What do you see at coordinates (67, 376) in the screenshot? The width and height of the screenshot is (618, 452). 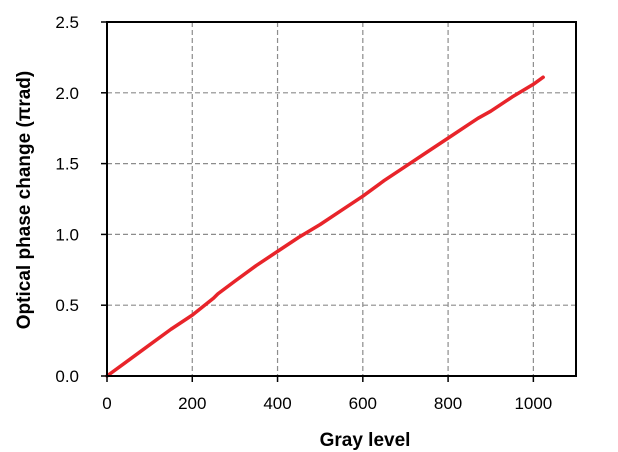 I see `y-tick-label: 0.0` at bounding box center [67, 376].